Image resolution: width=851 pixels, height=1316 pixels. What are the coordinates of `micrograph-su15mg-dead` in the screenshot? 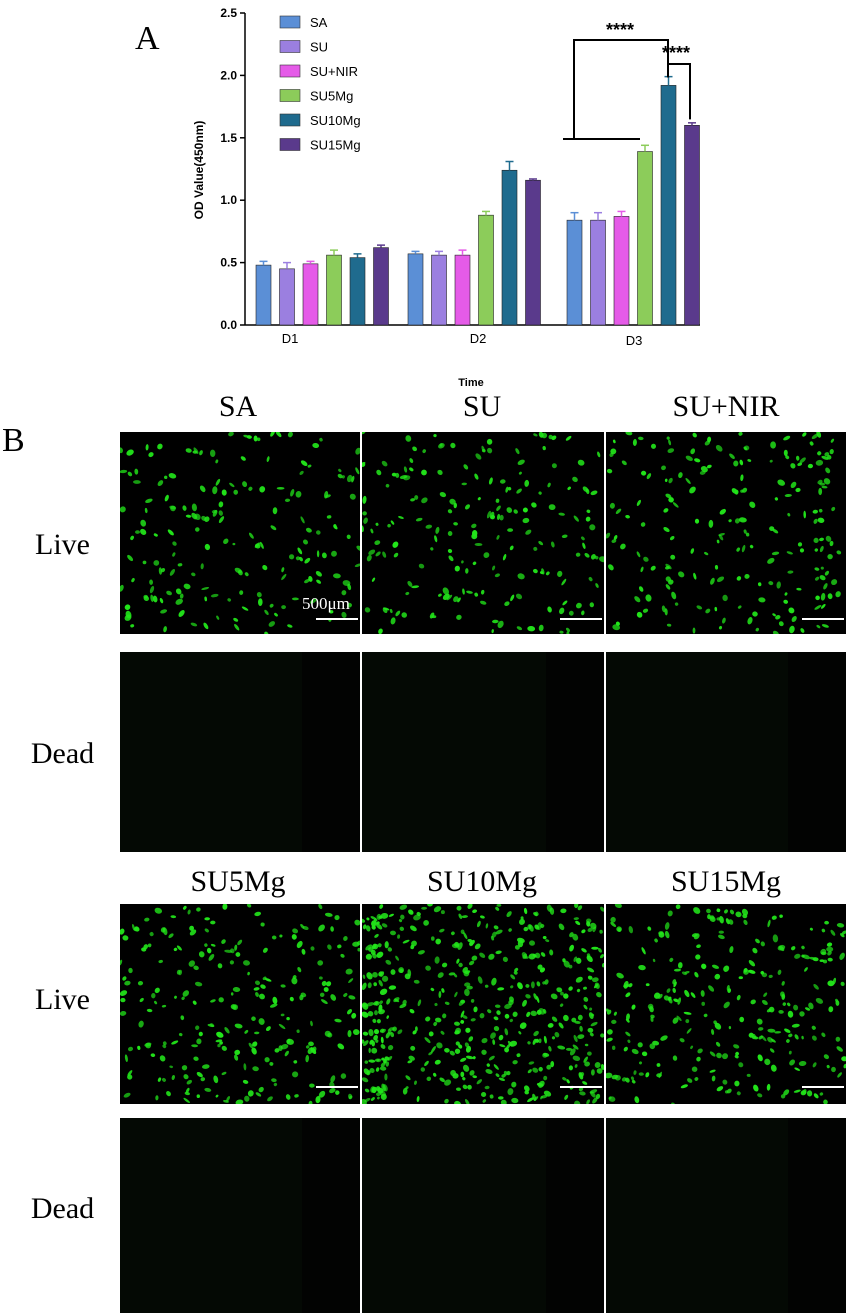 It's located at (726, 1215).